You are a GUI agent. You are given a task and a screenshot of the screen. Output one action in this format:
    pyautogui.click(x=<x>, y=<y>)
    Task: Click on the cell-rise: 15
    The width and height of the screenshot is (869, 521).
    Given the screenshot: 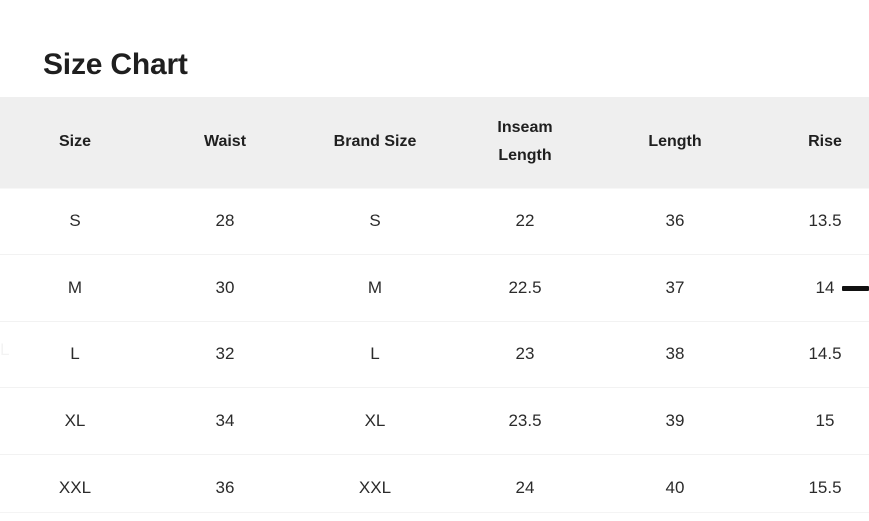 What is the action you would take?
    pyautogui.click(x=809, y=420)
    